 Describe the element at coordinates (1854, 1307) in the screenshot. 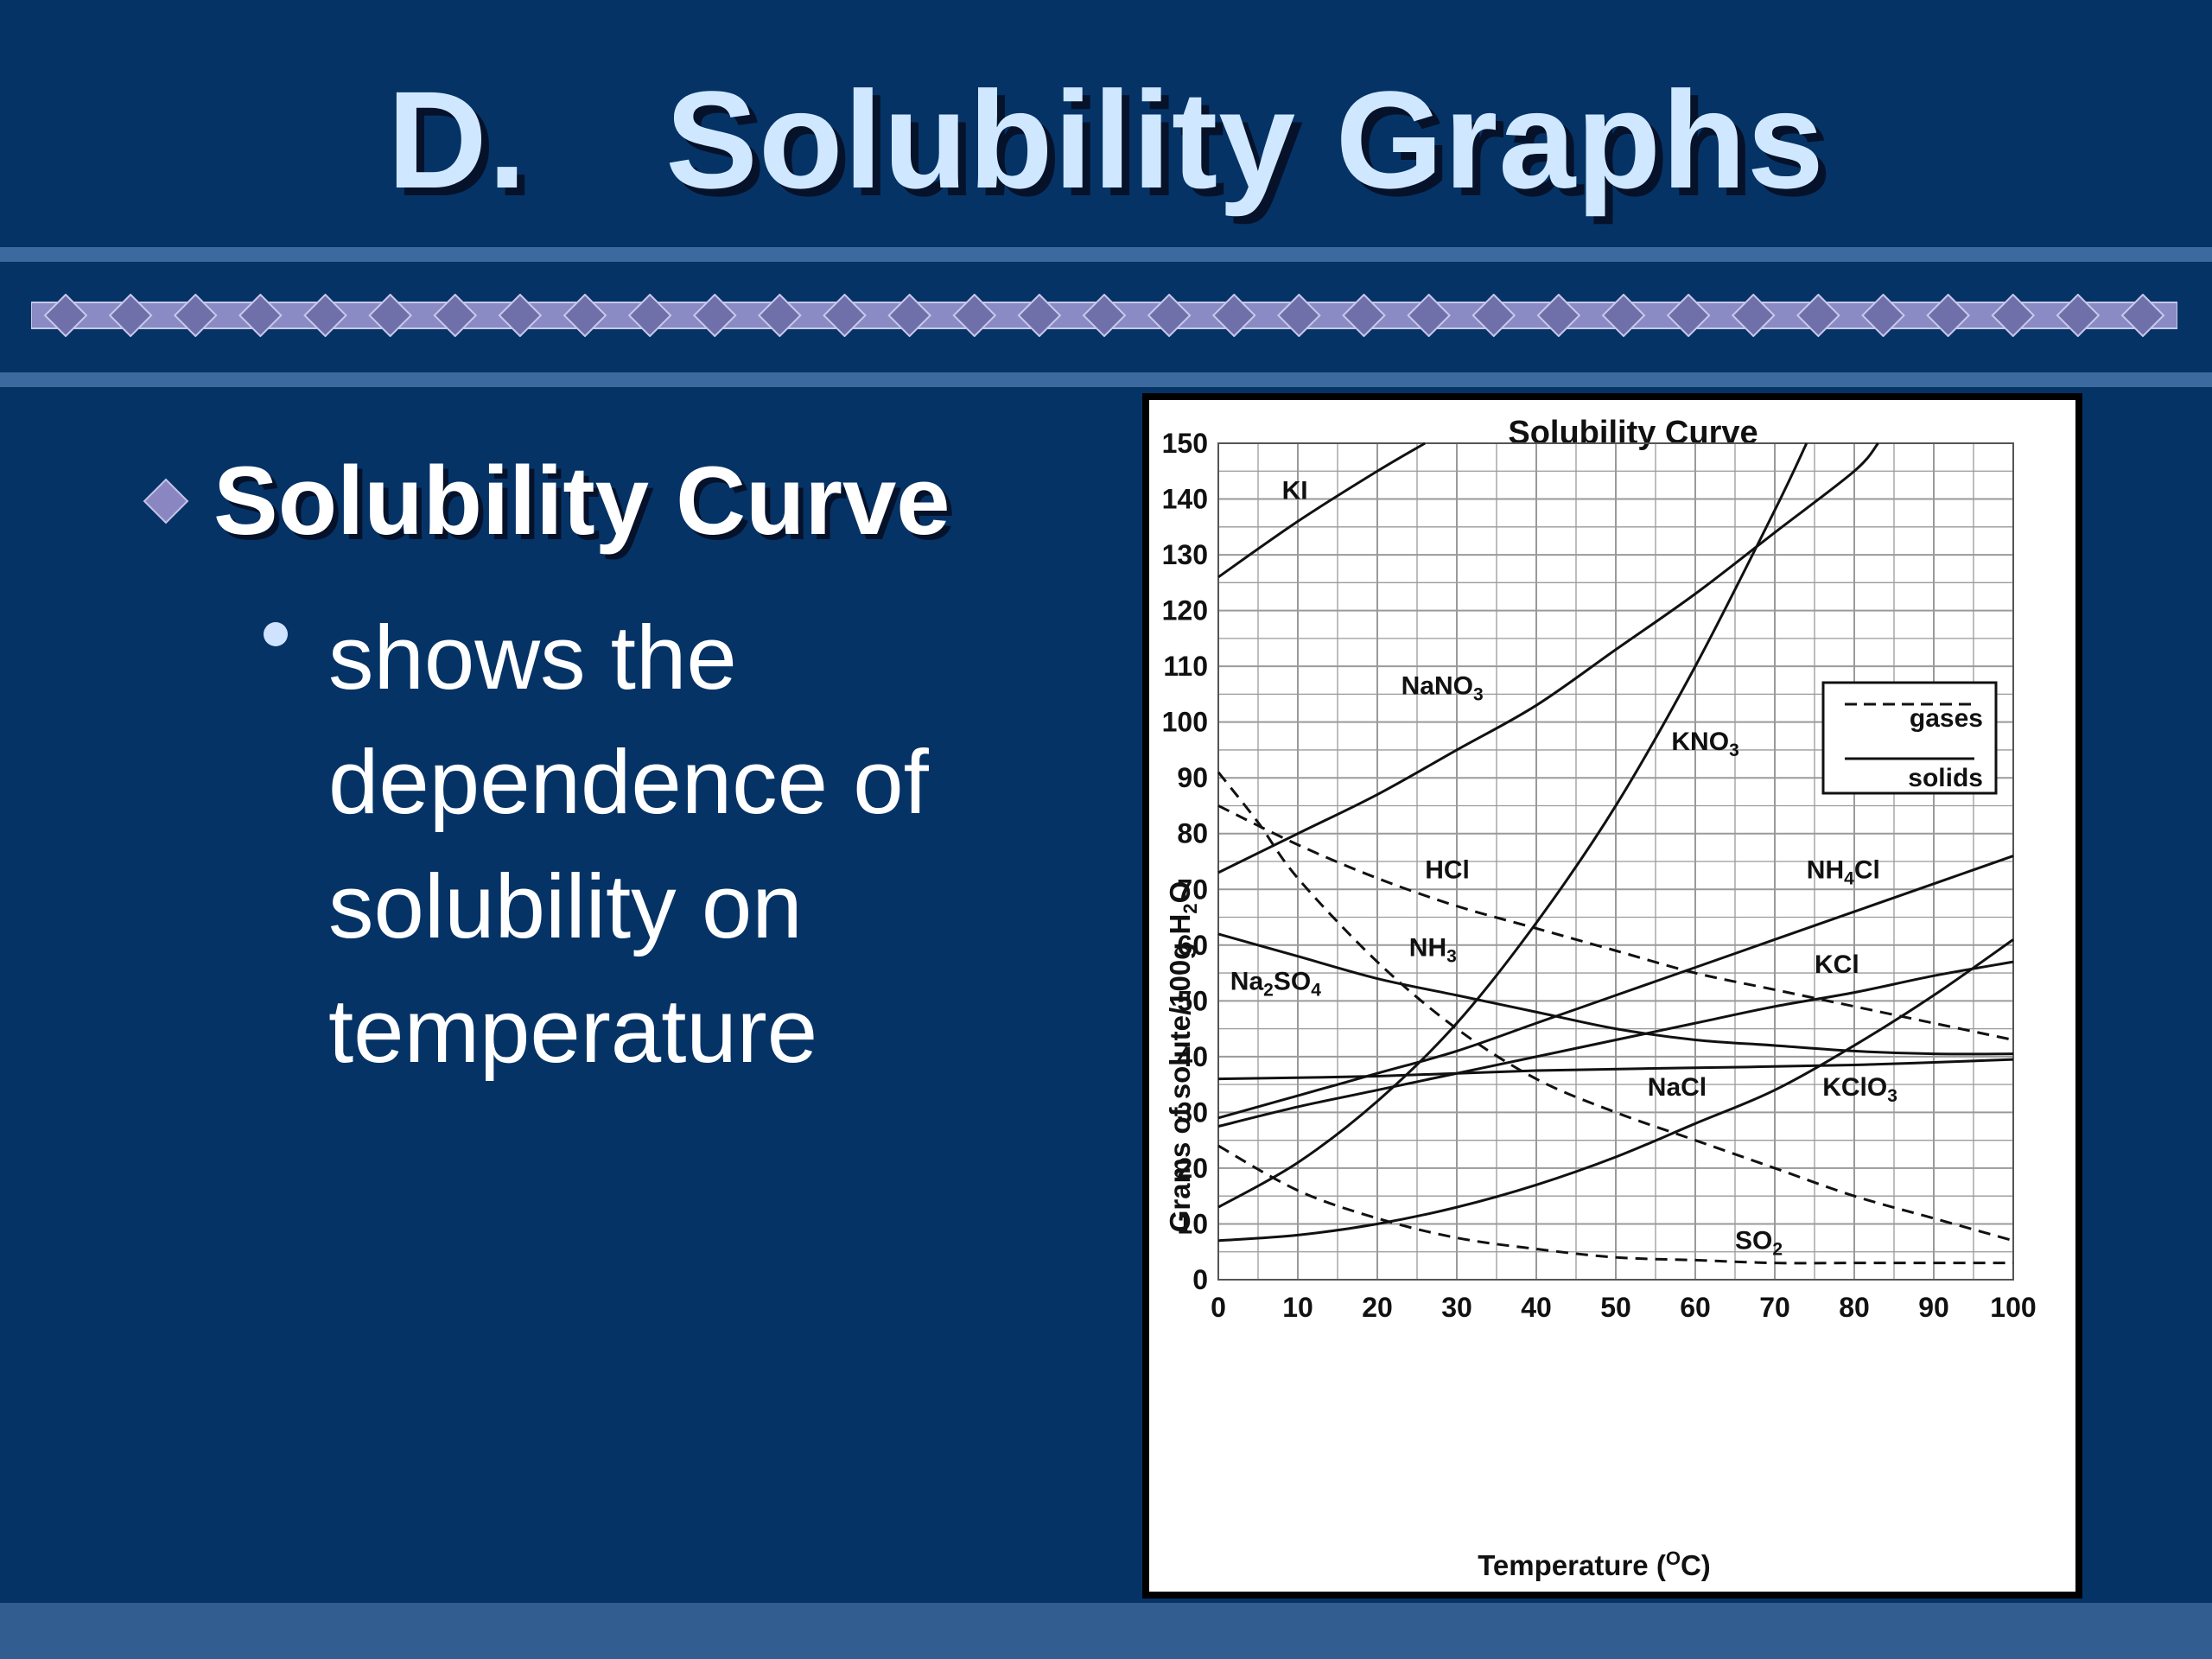

I see `x-tick-label: 80` at that location.